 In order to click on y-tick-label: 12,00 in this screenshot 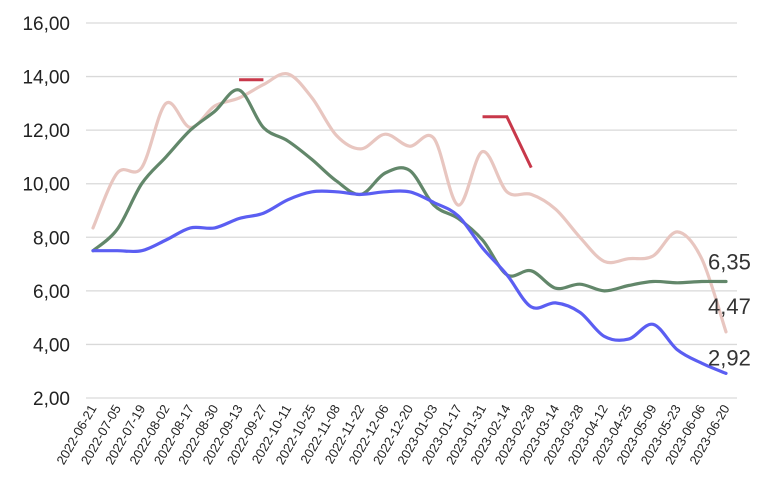, I will do `click(46, 131)`.